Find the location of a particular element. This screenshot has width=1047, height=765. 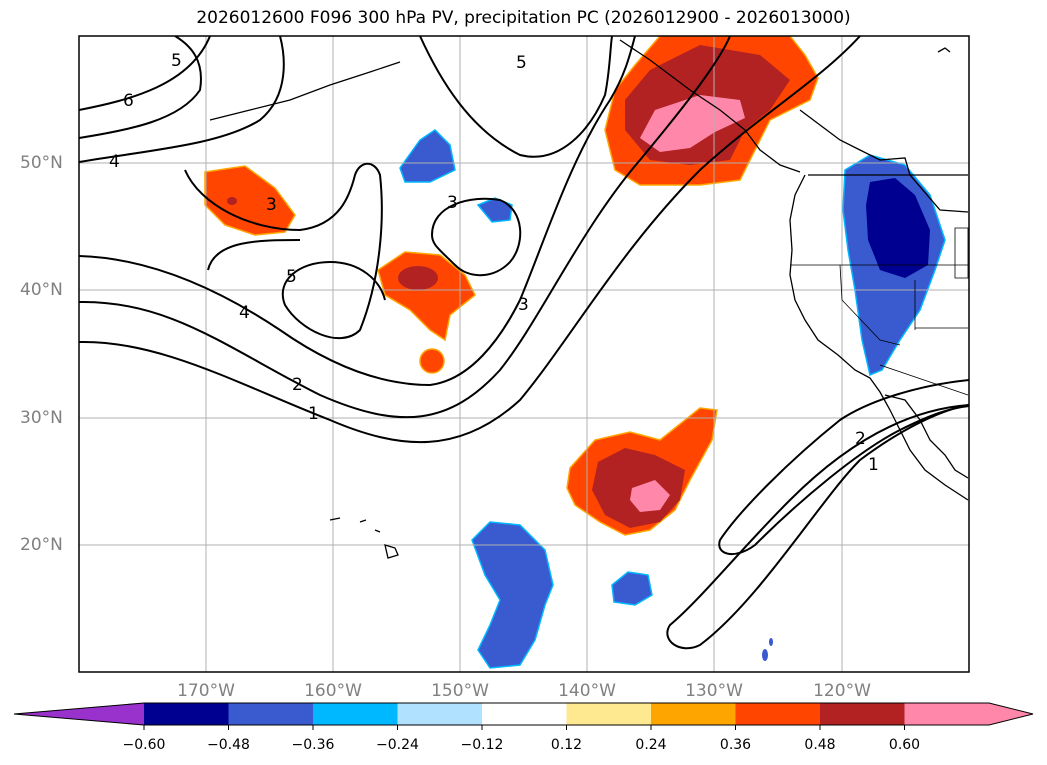

lon-label: 160°W is located at coordinates (333, 691).